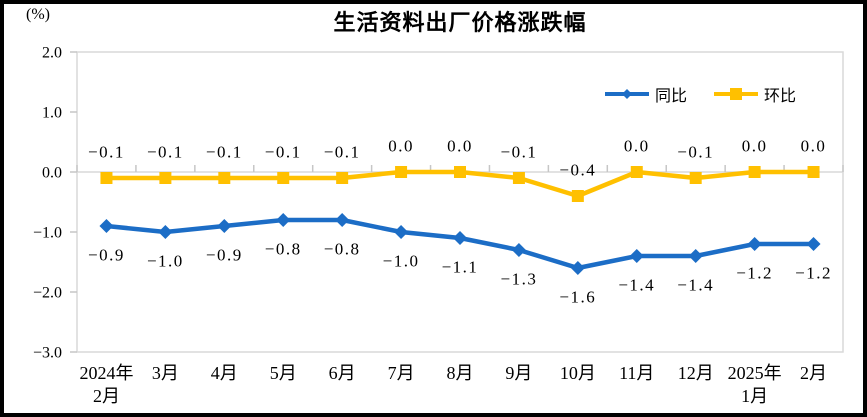  I want to click on y-tick-label: −3.0, so click(47, 353).